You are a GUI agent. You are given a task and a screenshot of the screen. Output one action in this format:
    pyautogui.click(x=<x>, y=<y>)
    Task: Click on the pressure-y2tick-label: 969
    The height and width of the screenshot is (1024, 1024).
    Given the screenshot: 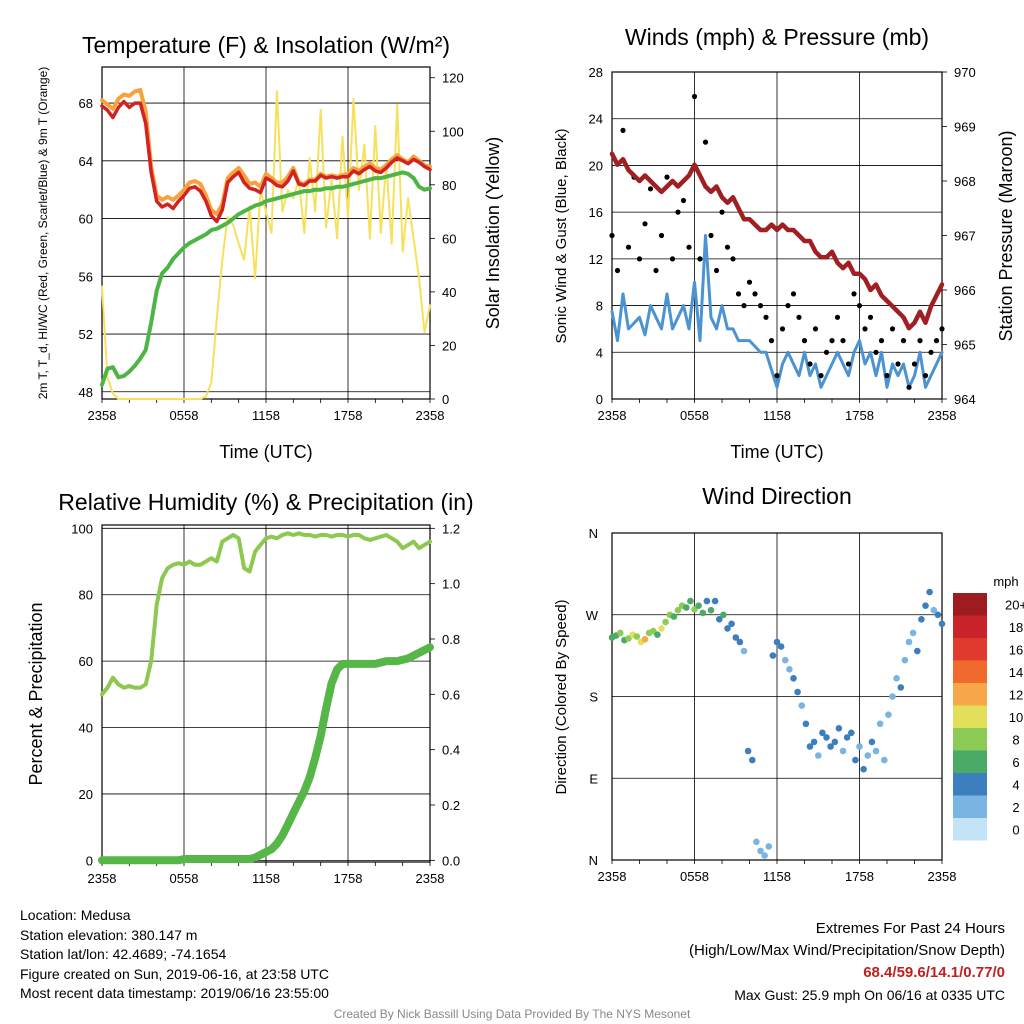 What is the action you would take?
    pyautogui.click(x=965, y=127)
    